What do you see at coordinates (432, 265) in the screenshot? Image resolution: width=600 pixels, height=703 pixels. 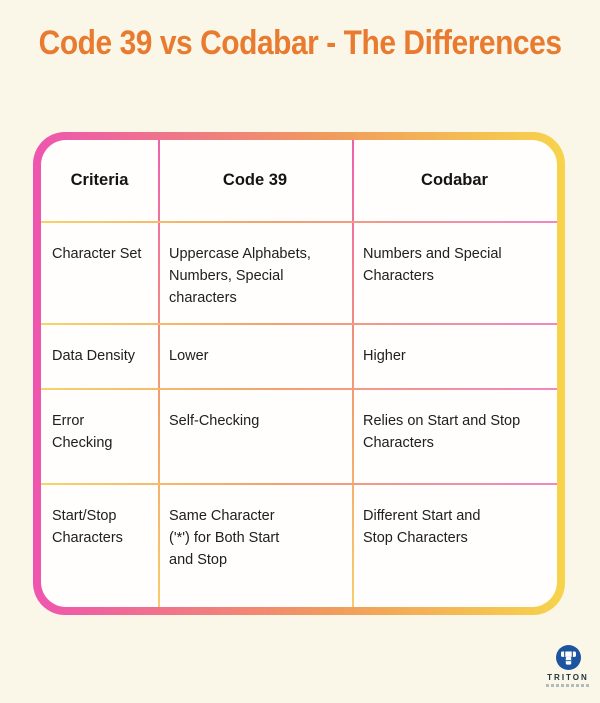 I see `cell-character-set-codabar: Numbers and Special Characters` at bounding box center [432, 265].